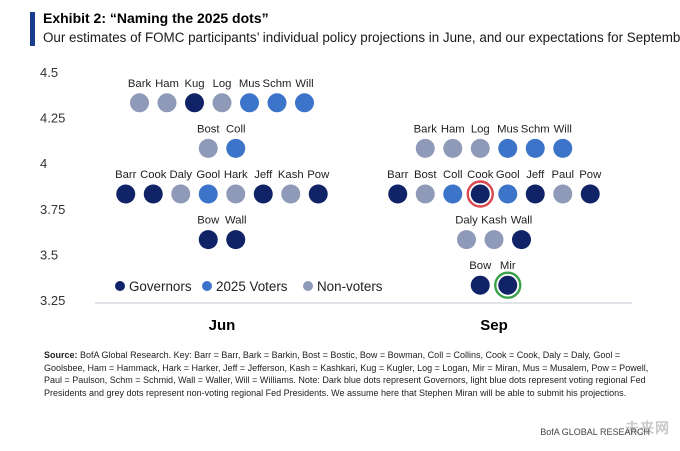  Describe the element at coordinates (647, 428) in the screenshot. I see `watermark-logo: 未来网` at that location.